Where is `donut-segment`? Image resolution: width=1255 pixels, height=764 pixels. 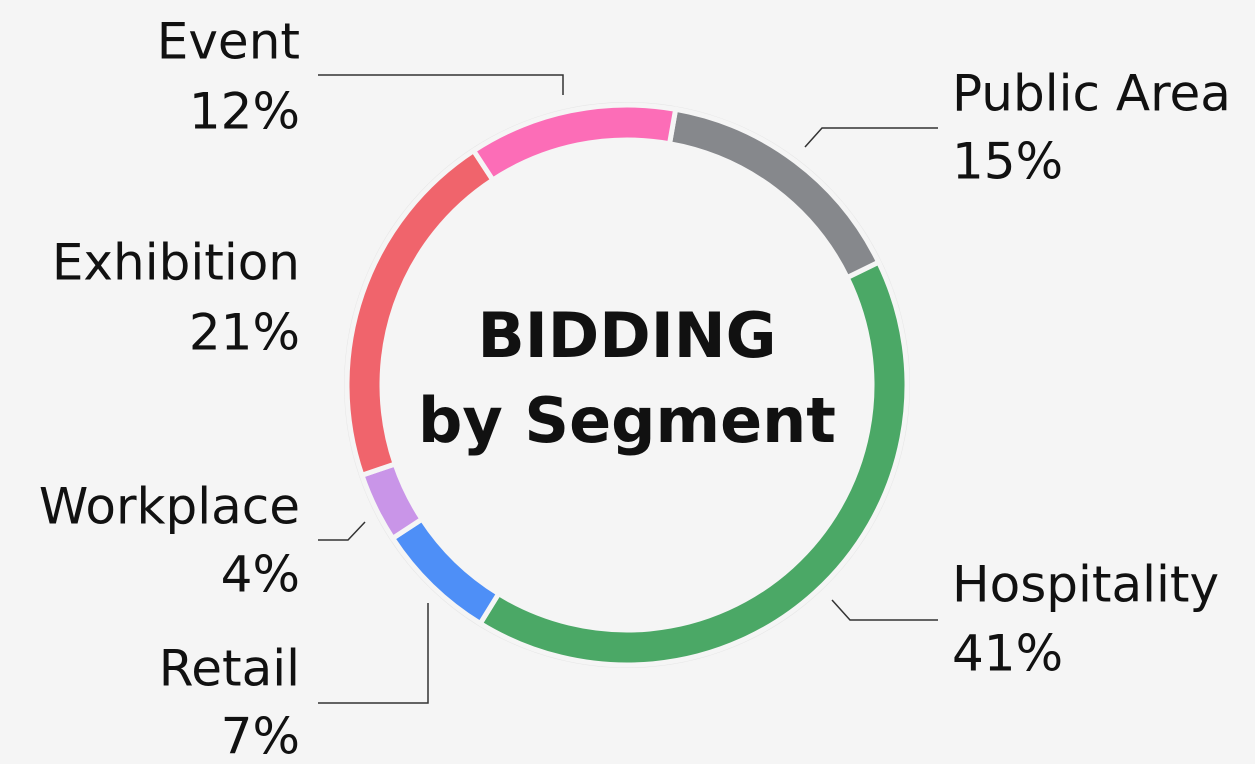
donut-segment is located at coordinates (574, 143).